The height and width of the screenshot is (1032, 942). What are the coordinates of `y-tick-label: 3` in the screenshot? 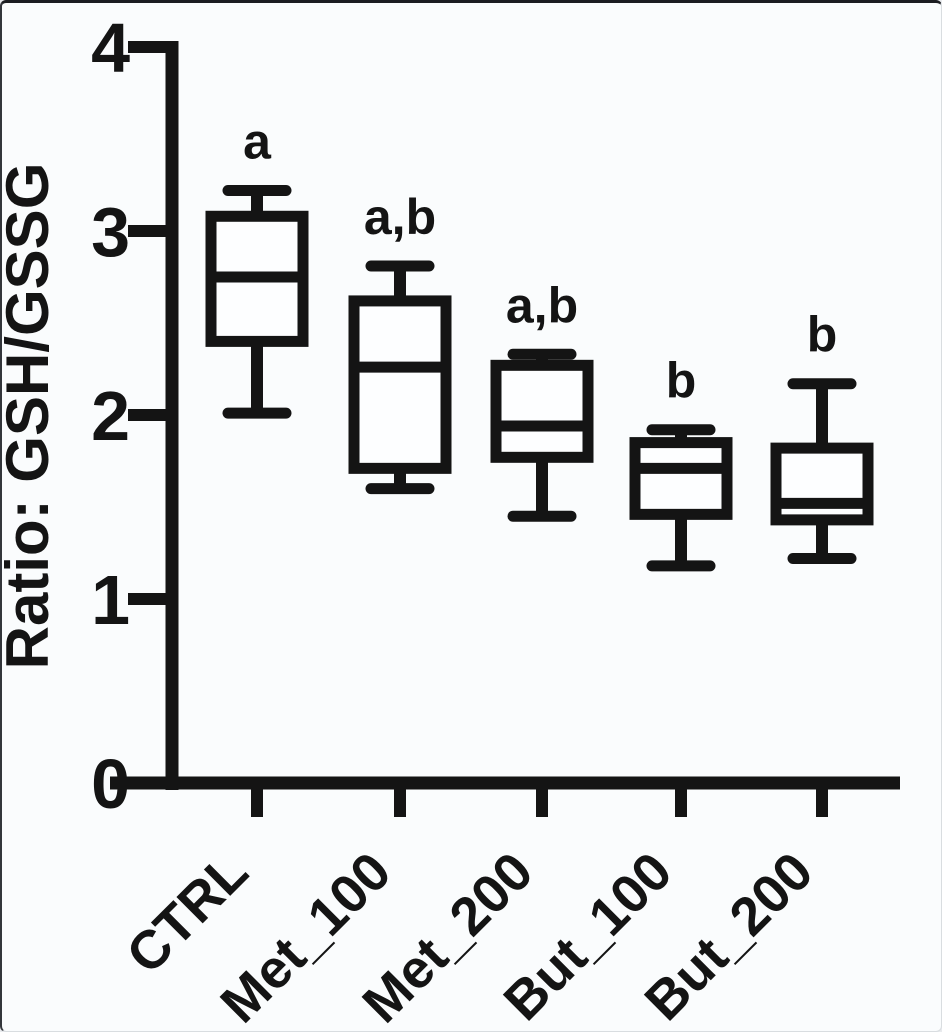 It's located at (110, 232).